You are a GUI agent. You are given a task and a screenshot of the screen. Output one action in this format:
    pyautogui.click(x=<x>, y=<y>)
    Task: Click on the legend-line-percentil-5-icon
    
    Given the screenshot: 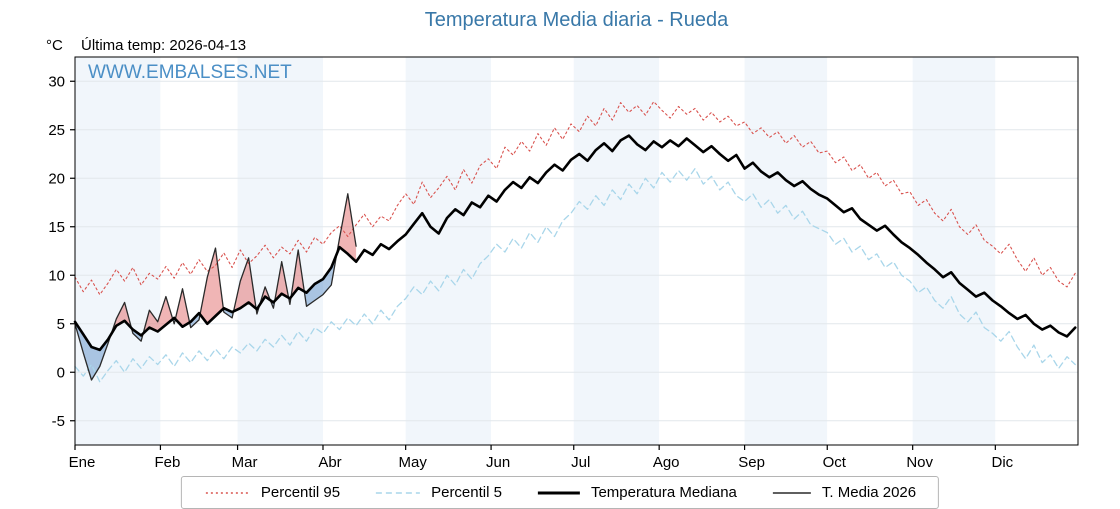 What is the action you would take?
    pyautogui.click(x=398, y=492)
    